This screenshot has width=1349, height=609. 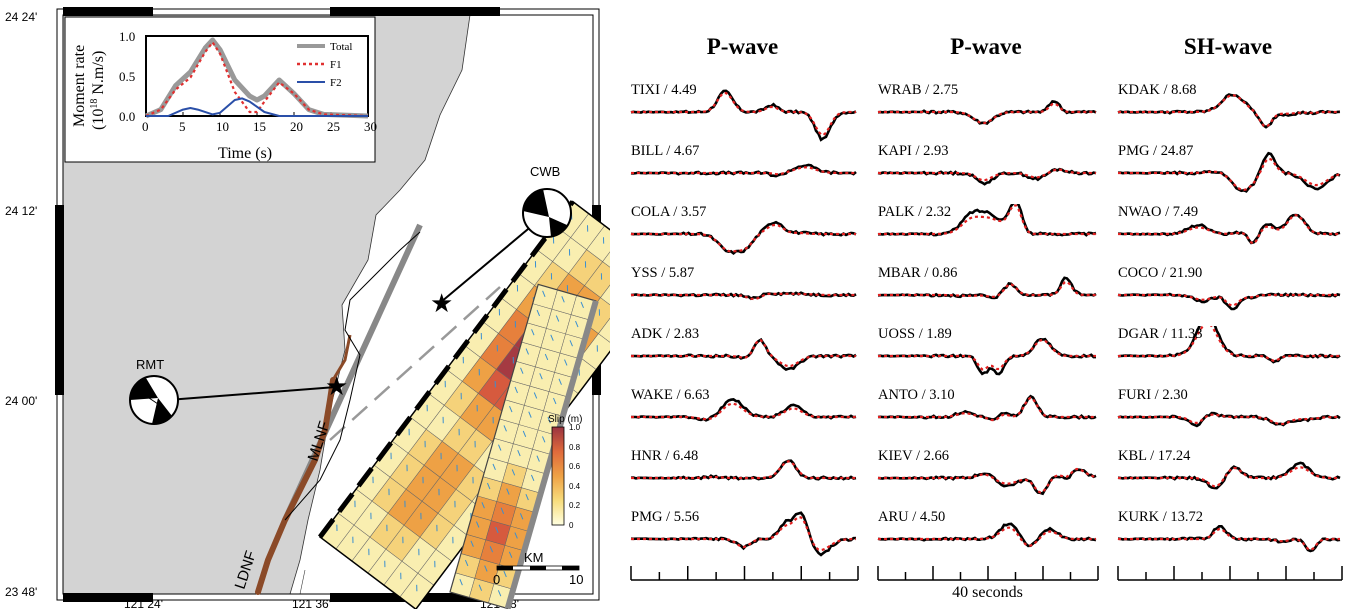 I want to click on lat-label: 24 24', so click(x=21, y=17).